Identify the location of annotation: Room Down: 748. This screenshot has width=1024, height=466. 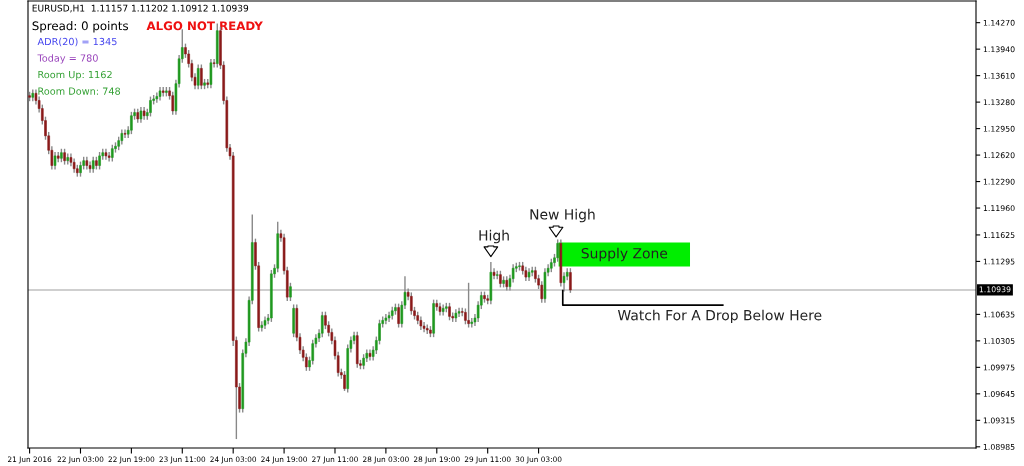
(79, 91).